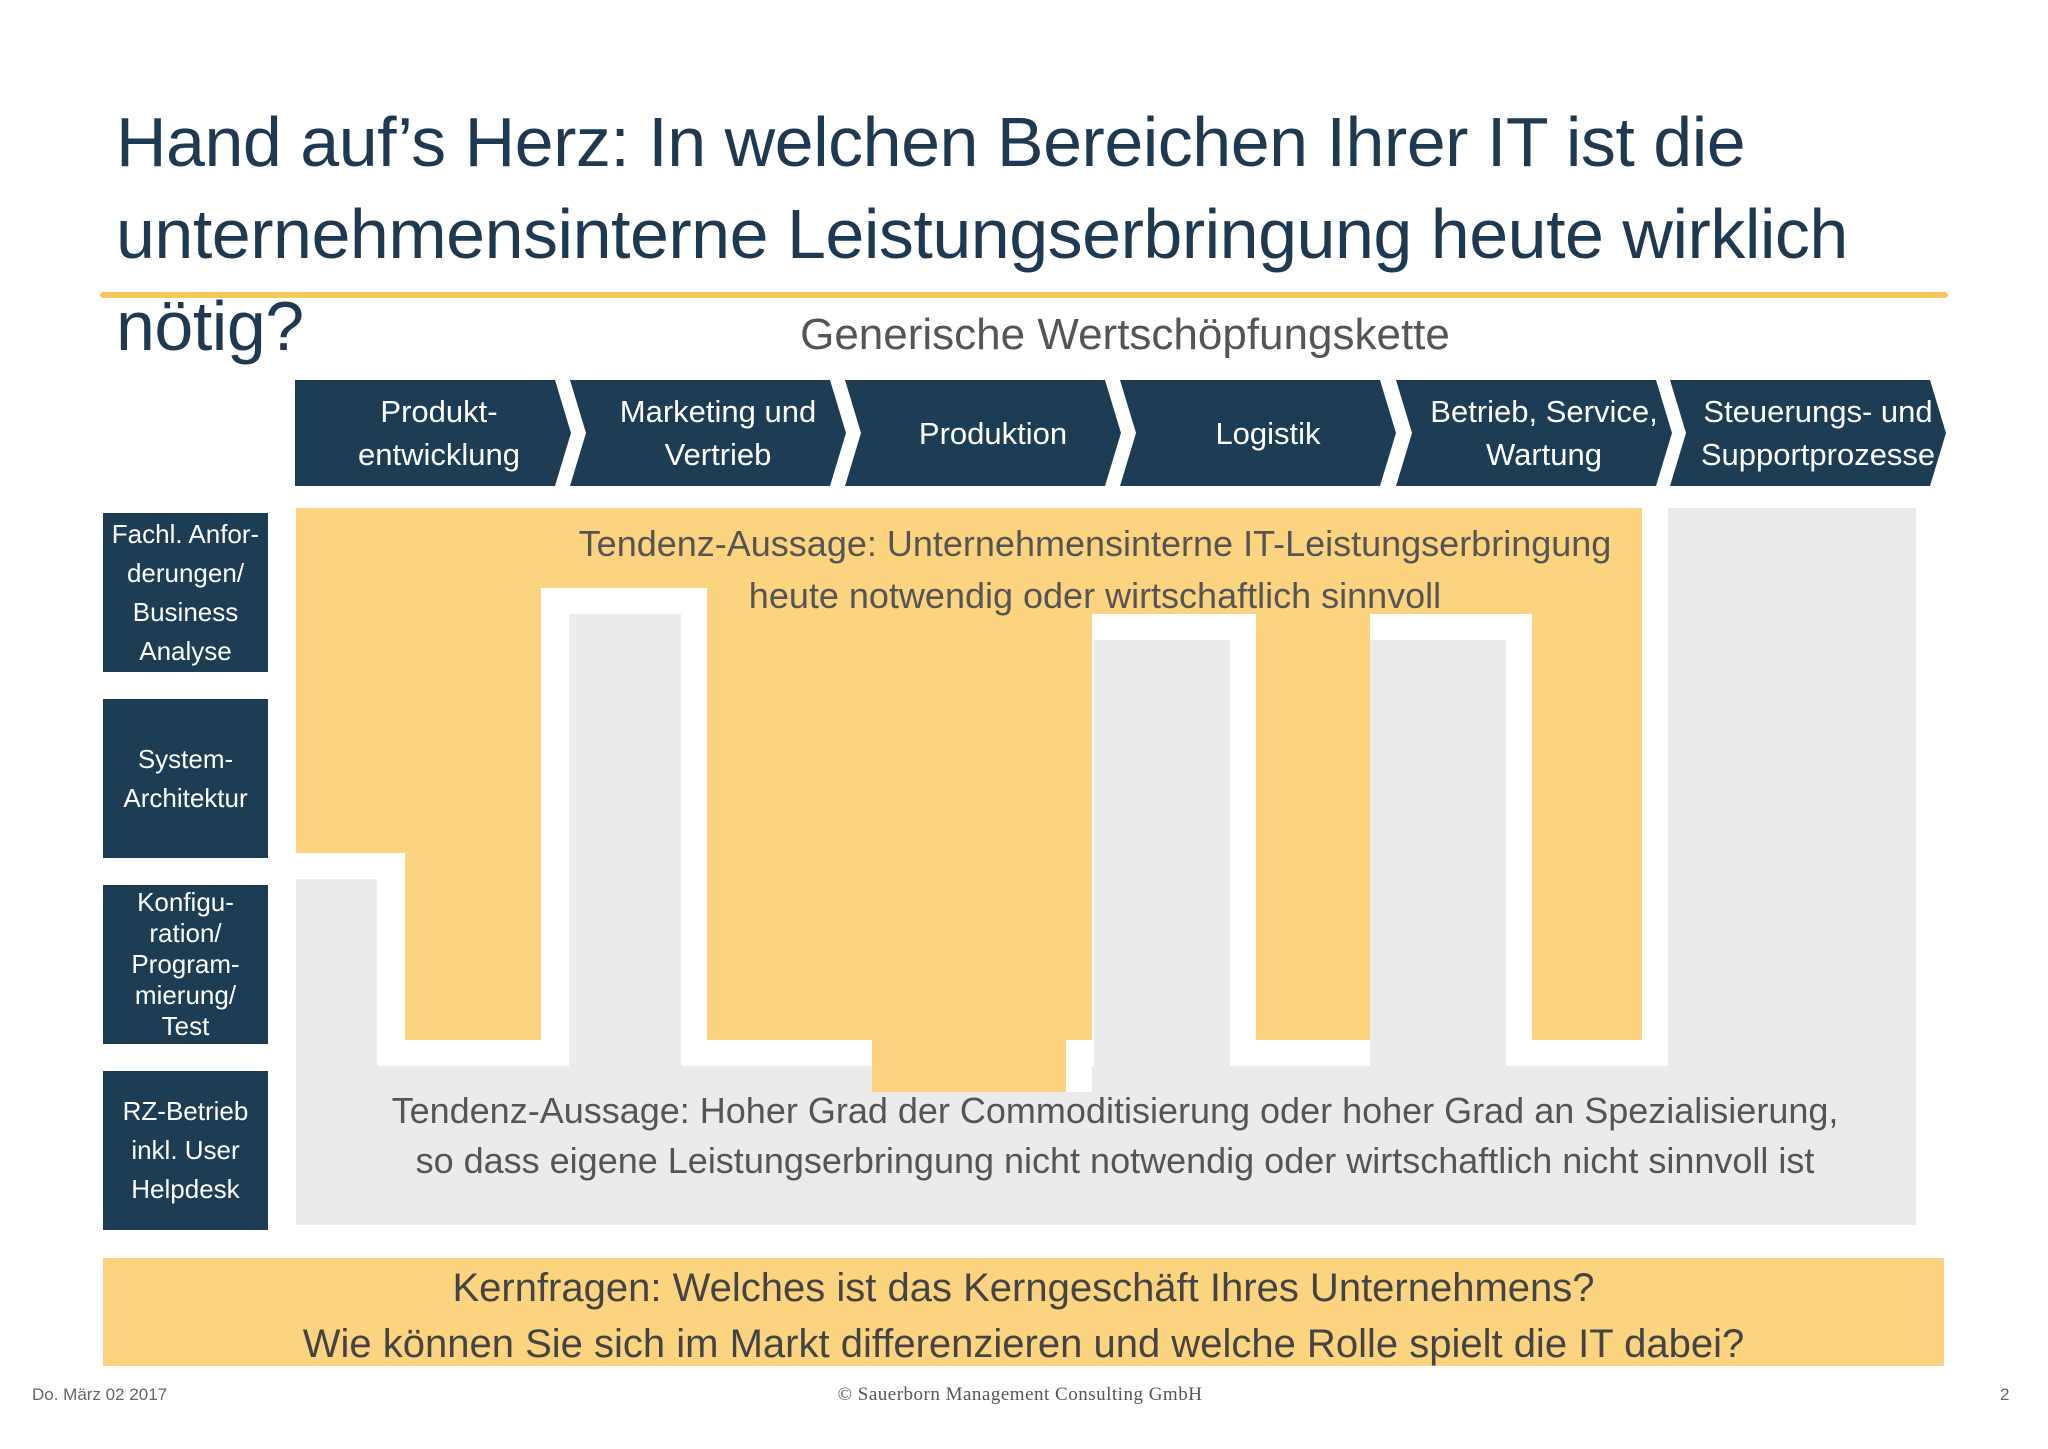 The image size is (2048, 1449). Describe the element at coordinates (185, 533) in the screenshot. I see `row-label-line: Fachl. Anfor-` at that location.